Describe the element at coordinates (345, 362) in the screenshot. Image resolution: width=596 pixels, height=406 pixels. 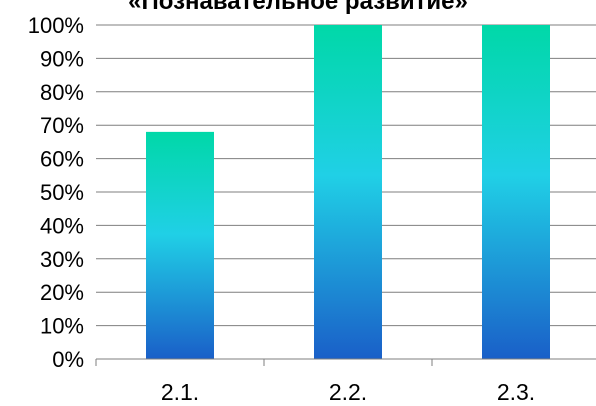
I see `x-axis` at that location.